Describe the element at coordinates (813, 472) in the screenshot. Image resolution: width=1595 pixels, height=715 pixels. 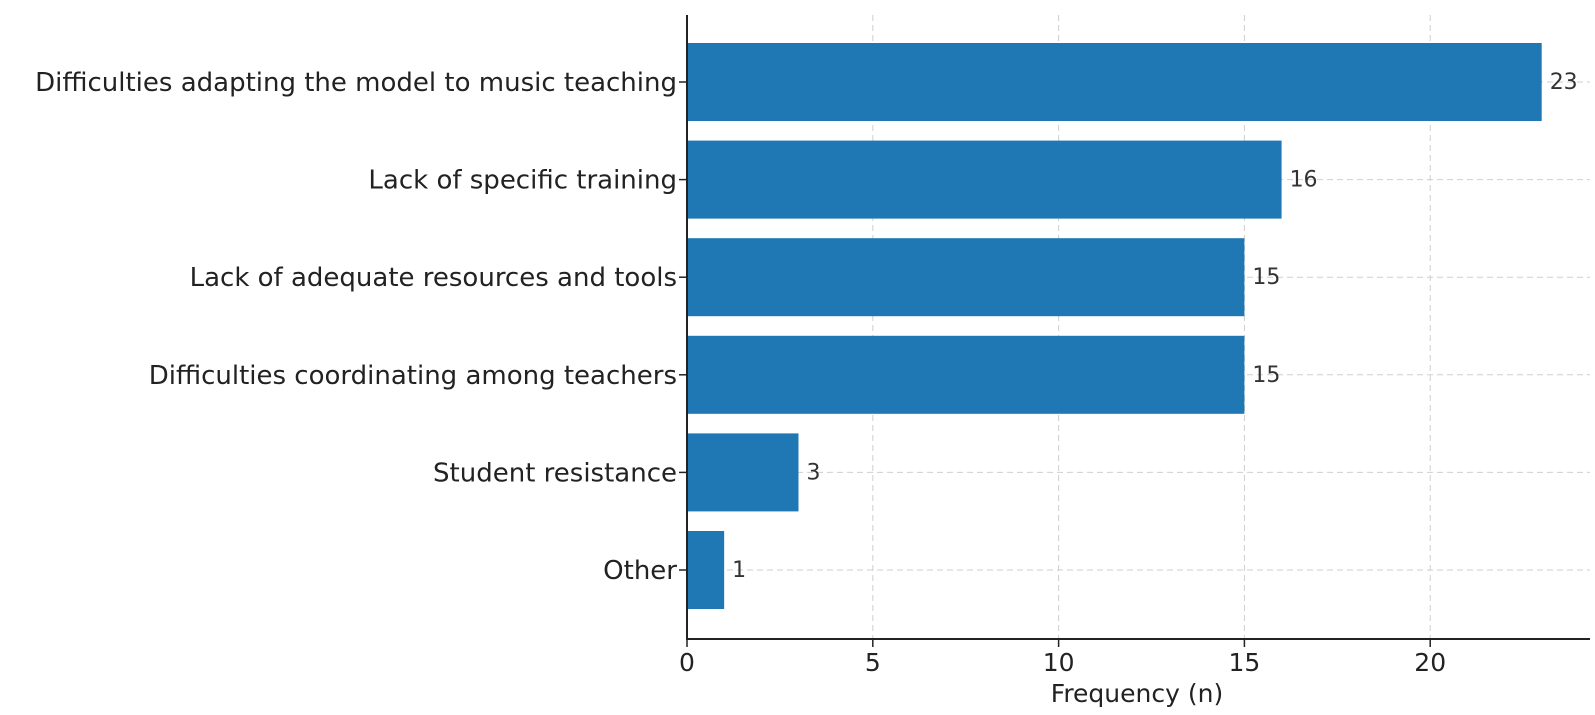
I see `data-label: 3` at that location.